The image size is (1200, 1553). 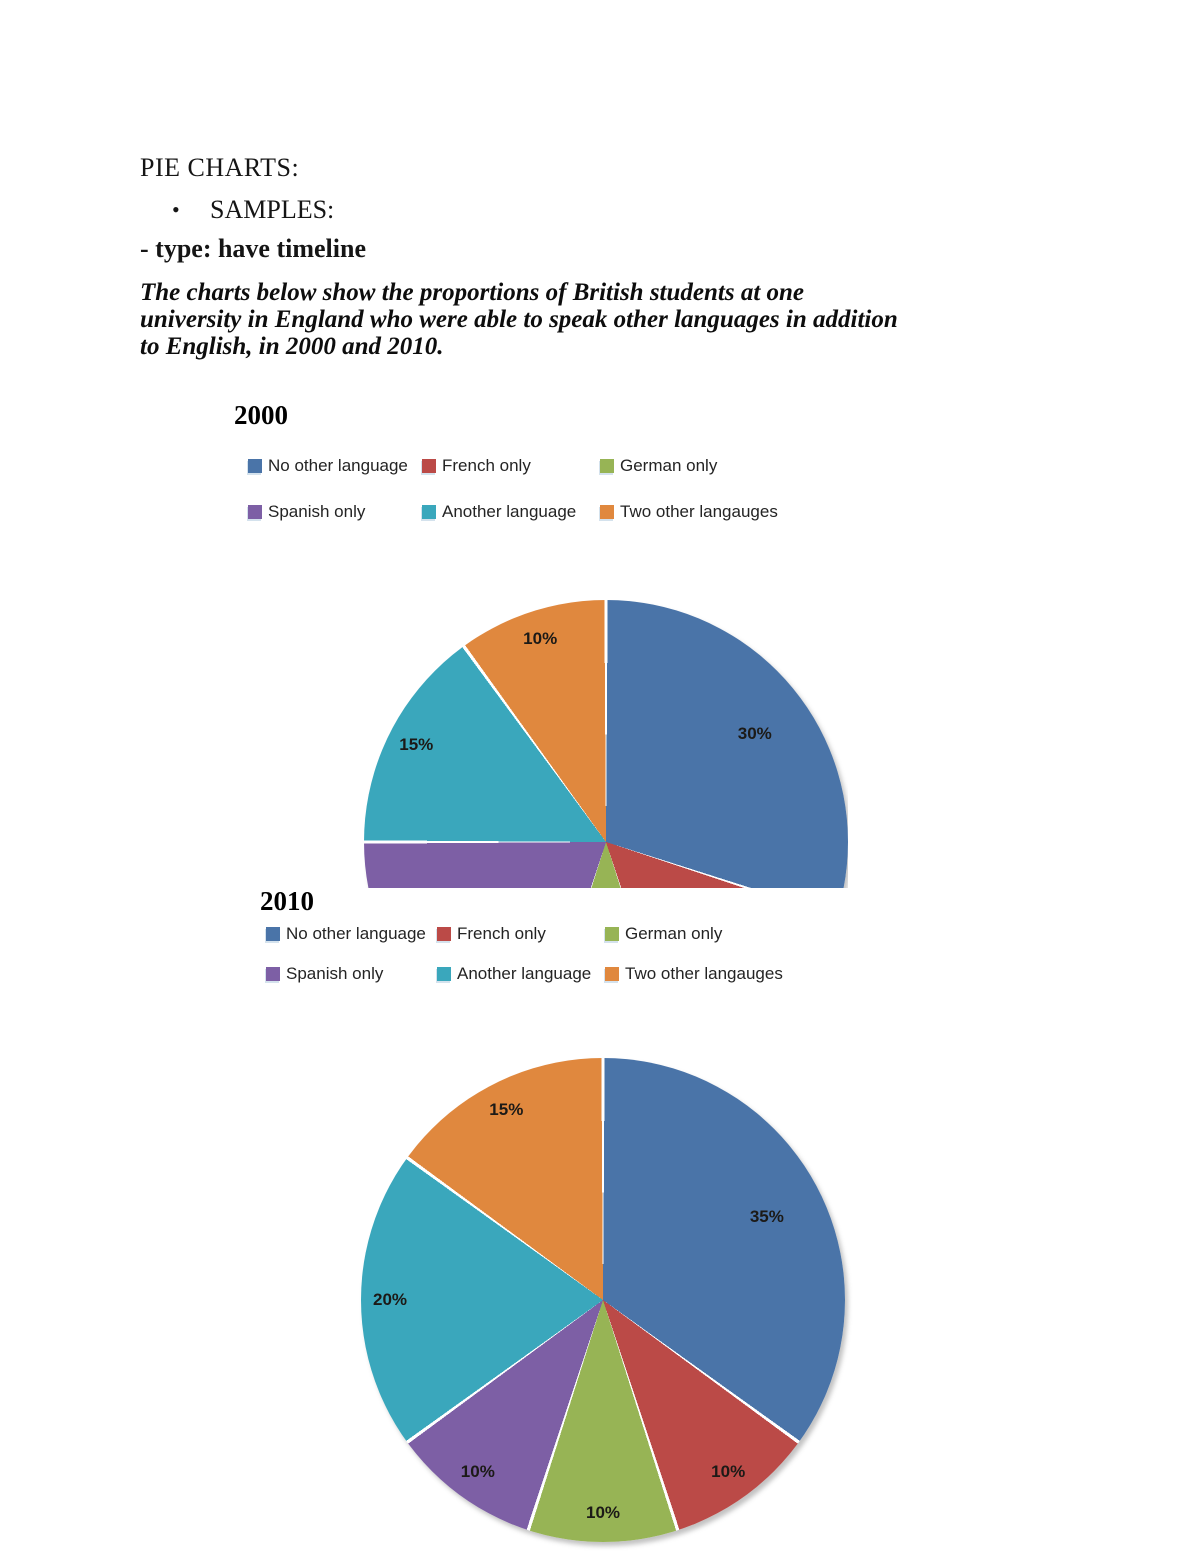 What do you see at coordinates (272, 209) in the screenshot?
I see `bullet-text: SAMPLES:` at bounding box center [272, 209].